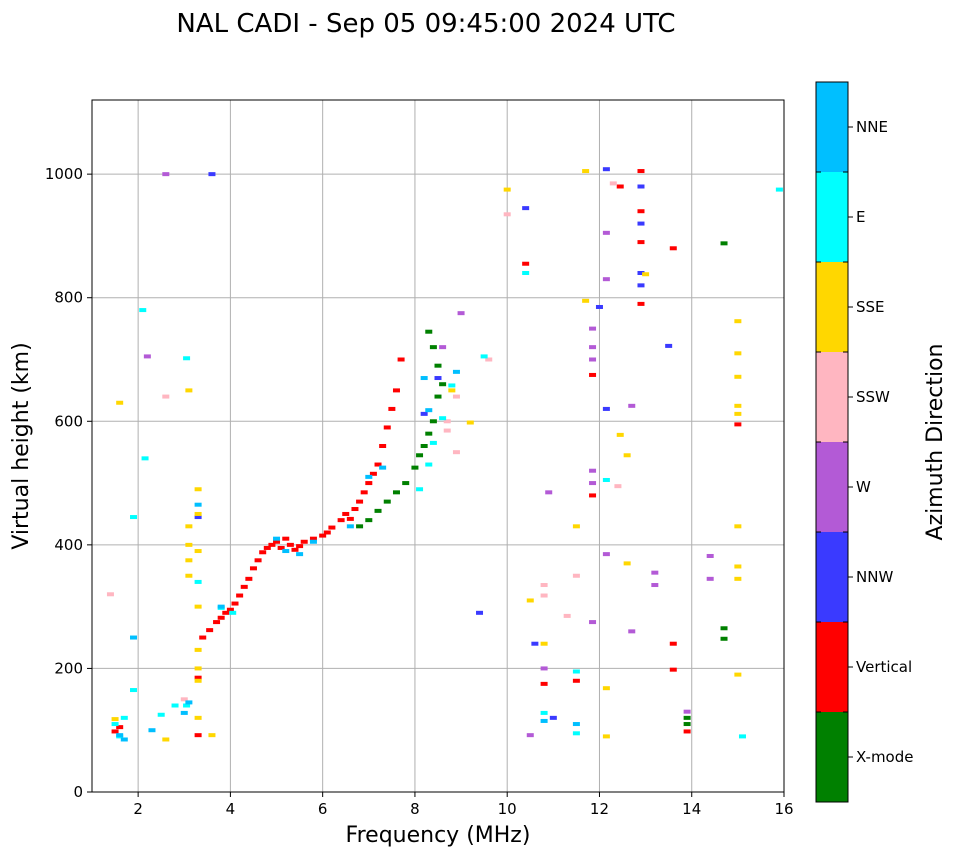  I want to click on colorbar-label-x-mode: X-mode, so click(884, 757).